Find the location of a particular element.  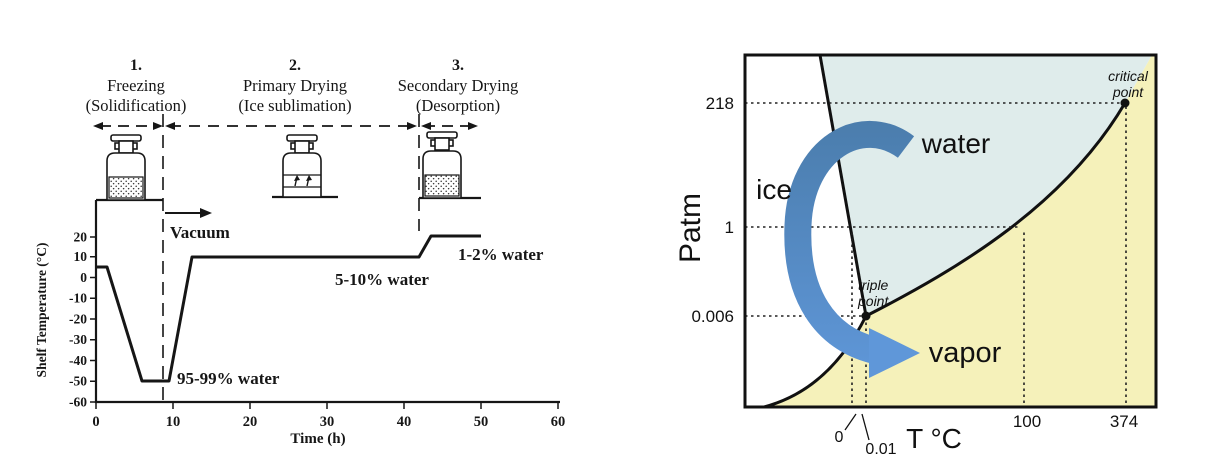

annotation-freezing-water: 95-99% water is located at coordinates (228, 378).